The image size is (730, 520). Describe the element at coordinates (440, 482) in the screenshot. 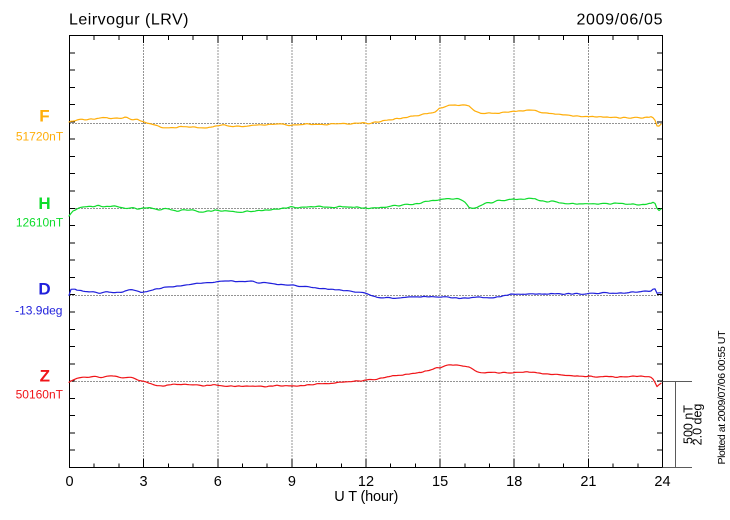

I see `svg-text: 15` at that location.